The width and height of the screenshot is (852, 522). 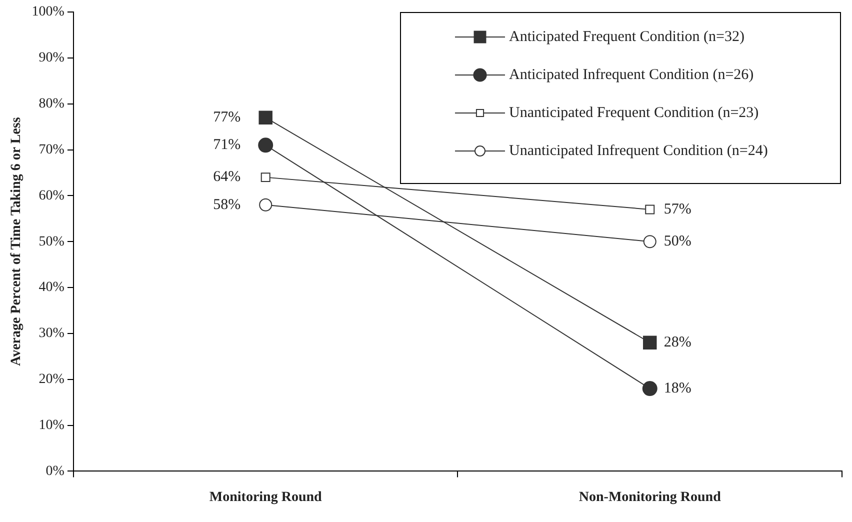 What do you see at coordinates (631, 74) in the screenshot?
I see `legend-label: Anticipated Infrequent Condition (n=26)` at bounding box center [631, 74].